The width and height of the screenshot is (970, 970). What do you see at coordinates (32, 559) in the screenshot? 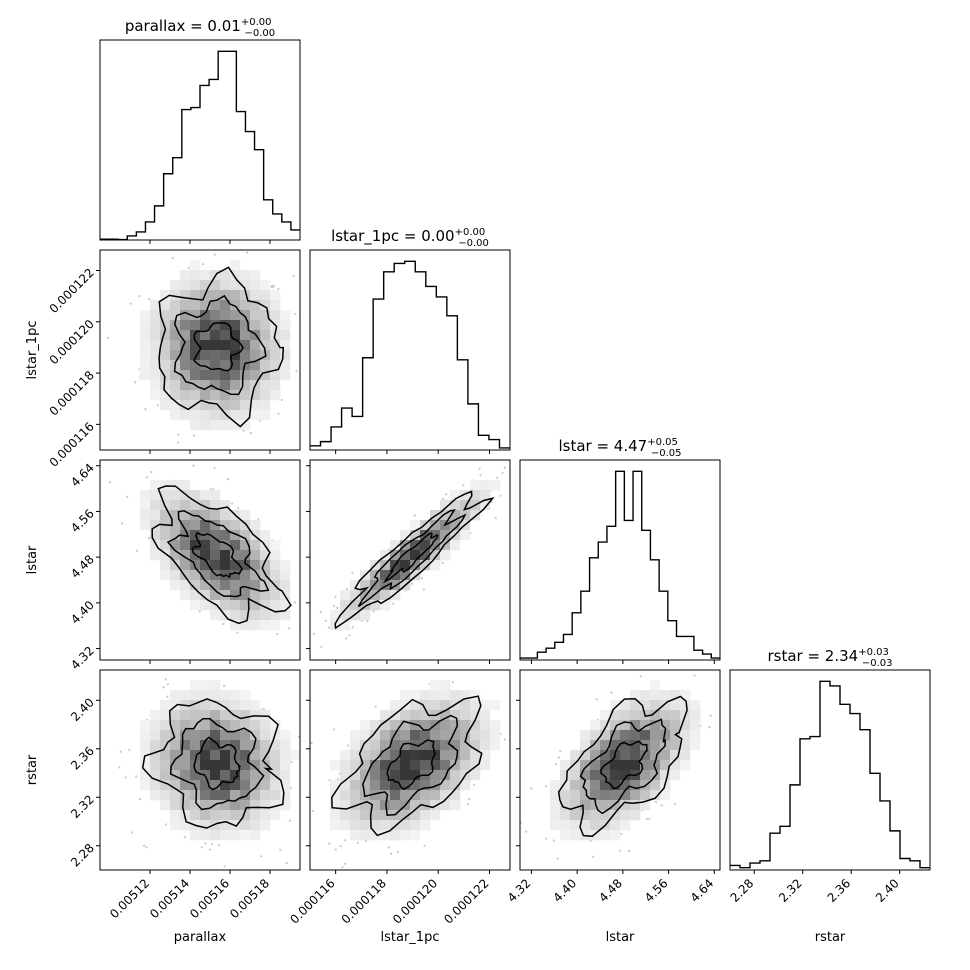
I see `y-axis-label-lstar: lstar` at bounding box center [32, 559].